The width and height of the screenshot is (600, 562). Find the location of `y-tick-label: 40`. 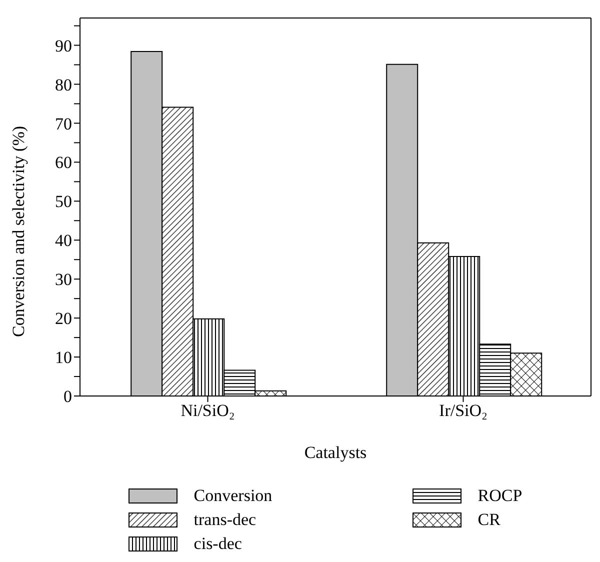

y-tick-label: 40 is located at coordinates (63, 240).